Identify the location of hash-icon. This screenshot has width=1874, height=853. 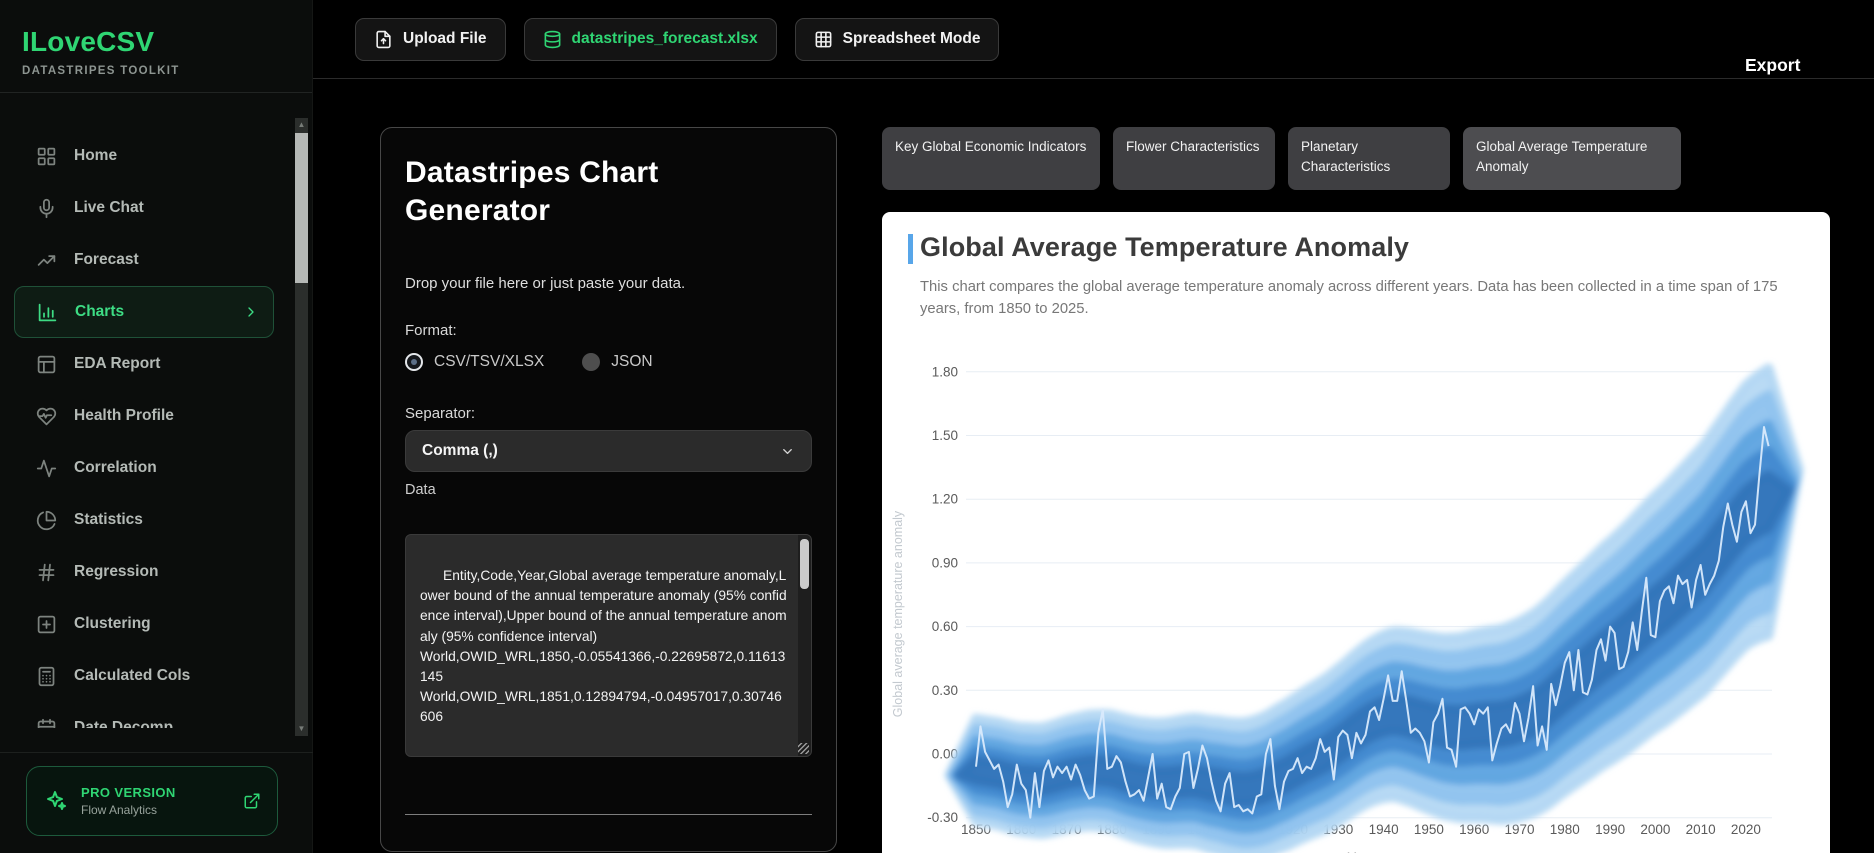
(46, 572).